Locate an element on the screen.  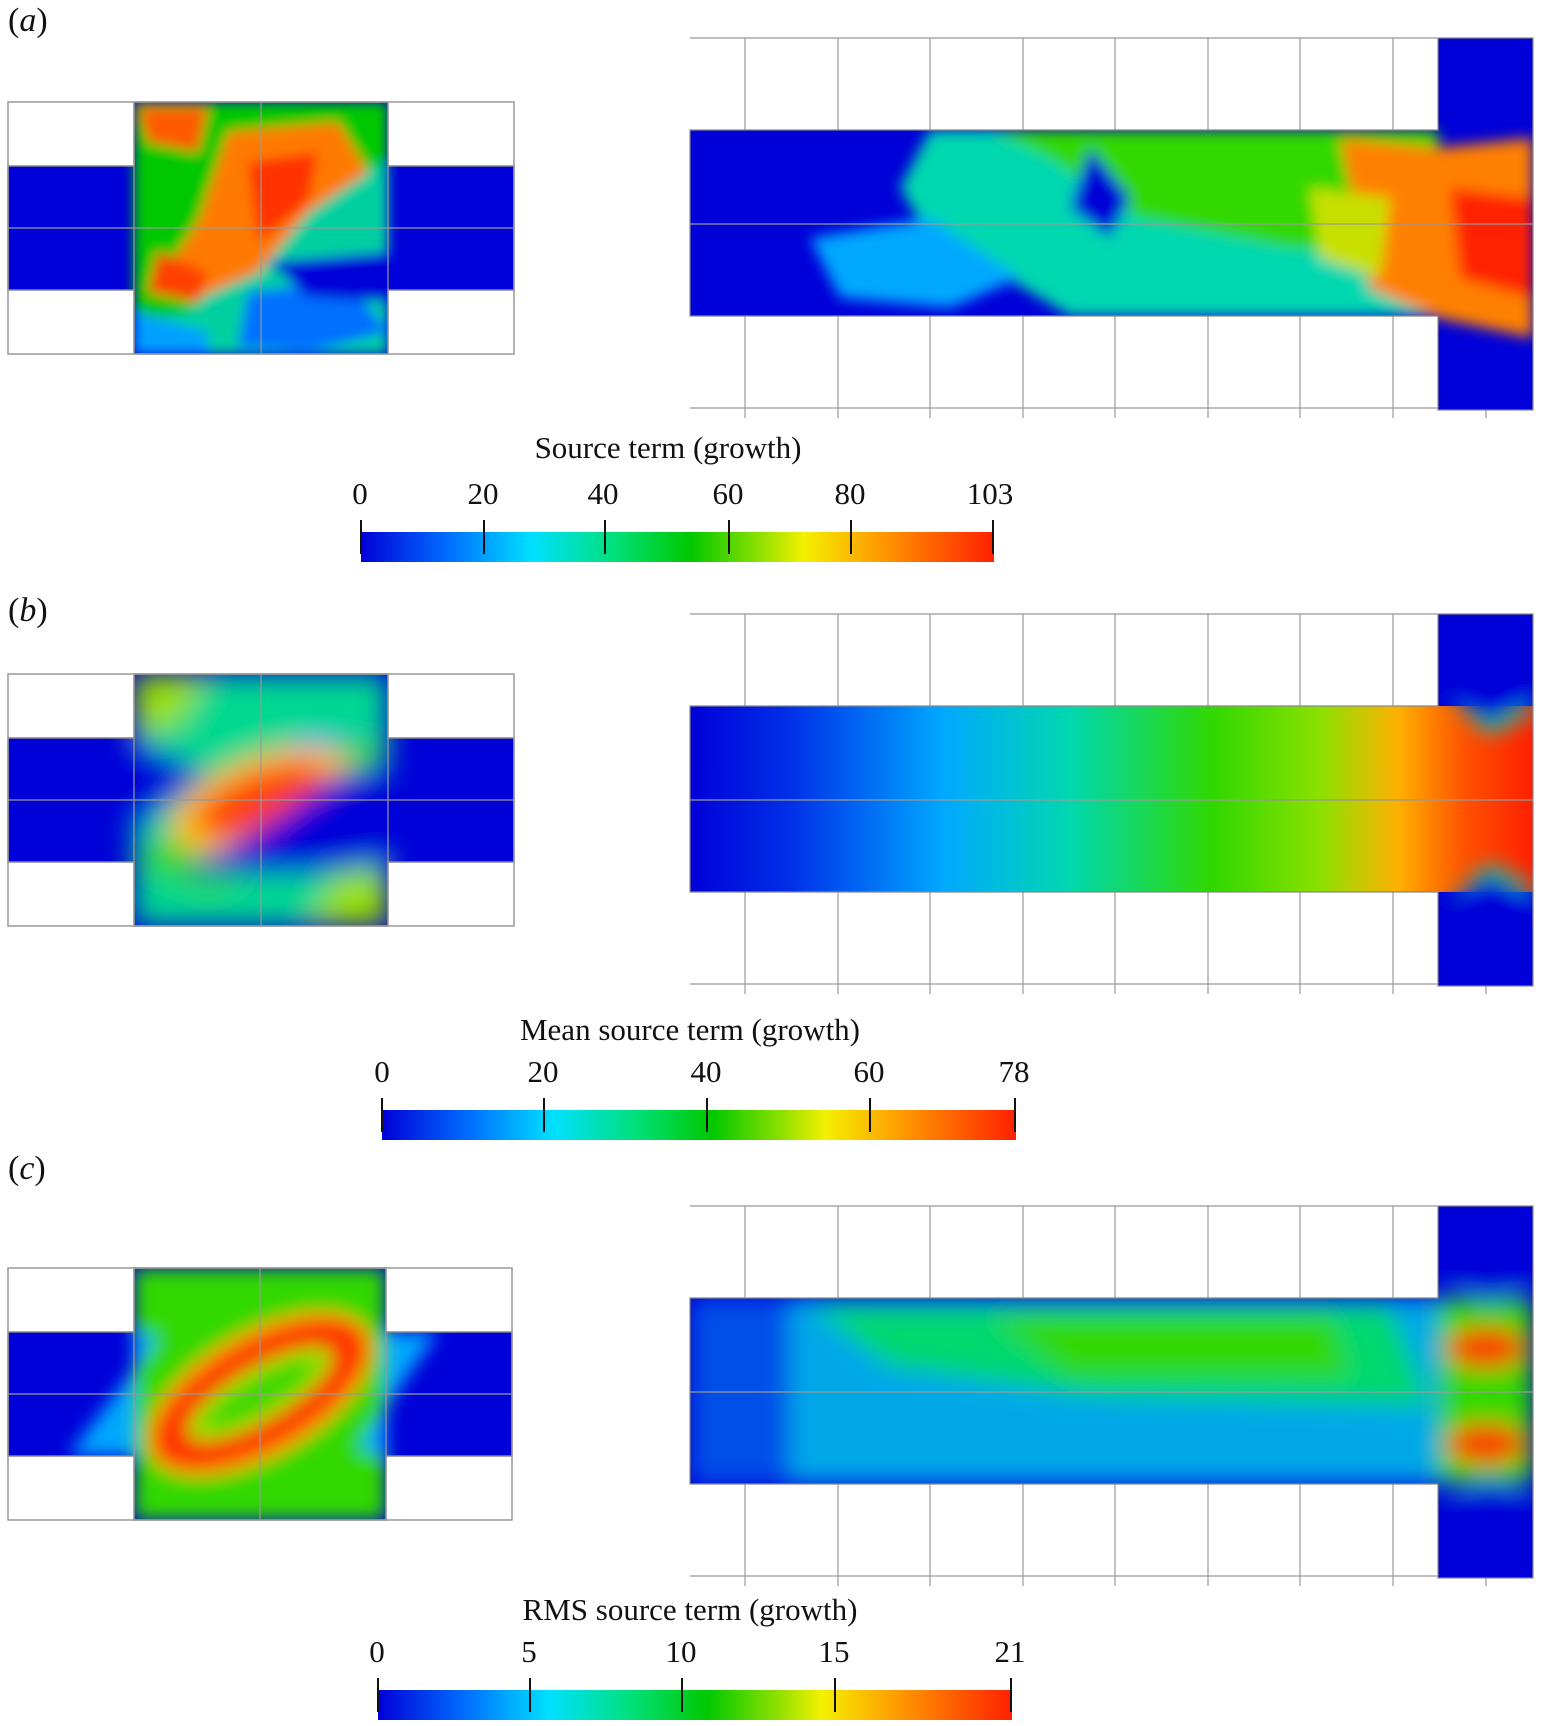
colorbar-c-tick-label: 10 is located at coordinates (681, 1651).